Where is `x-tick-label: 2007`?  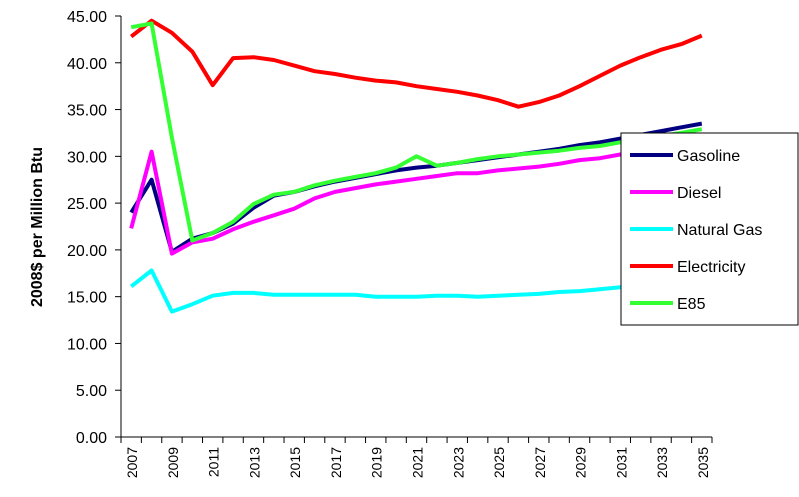
x-tick-label: 2007 is located at coordinates (132, 462).